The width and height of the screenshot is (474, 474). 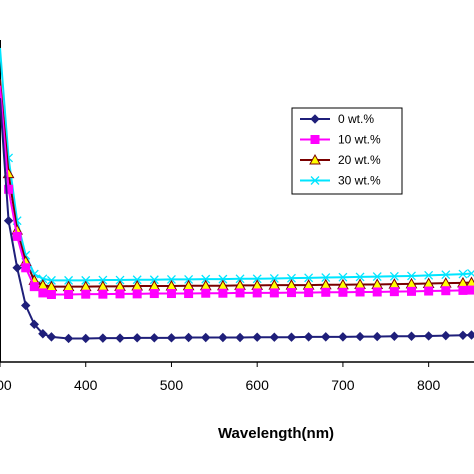 I want to click on legend: 0 wt.% 10 wt.% 20 wt.% 30 wt.%, so click(x=347, y=151).